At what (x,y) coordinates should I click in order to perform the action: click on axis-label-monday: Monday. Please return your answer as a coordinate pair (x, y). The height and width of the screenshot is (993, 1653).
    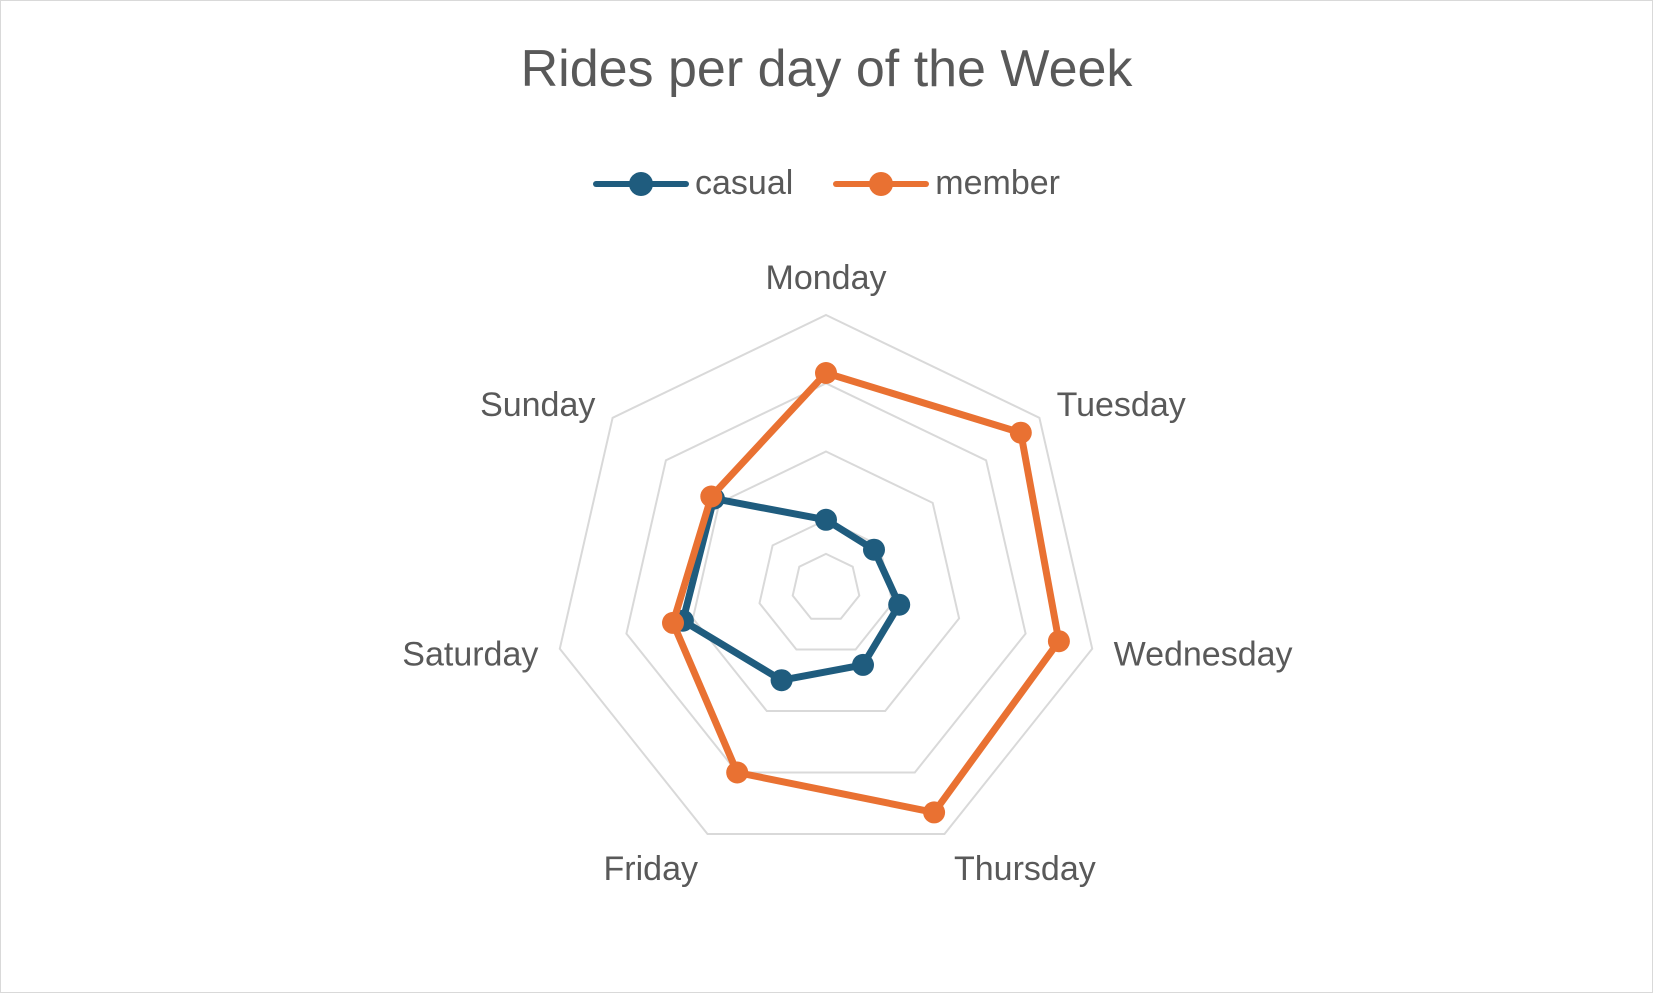
    Looking at the image, I should click on (826, 278).